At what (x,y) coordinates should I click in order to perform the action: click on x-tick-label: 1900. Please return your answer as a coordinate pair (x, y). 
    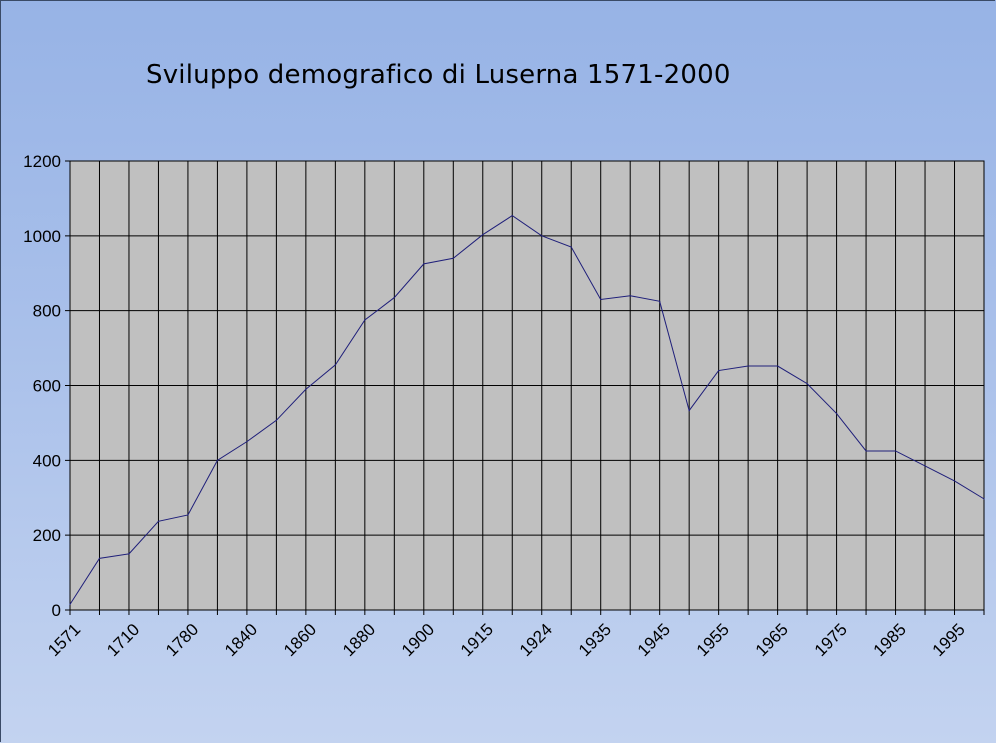
    Looking at the image, I should click on (418, 640).